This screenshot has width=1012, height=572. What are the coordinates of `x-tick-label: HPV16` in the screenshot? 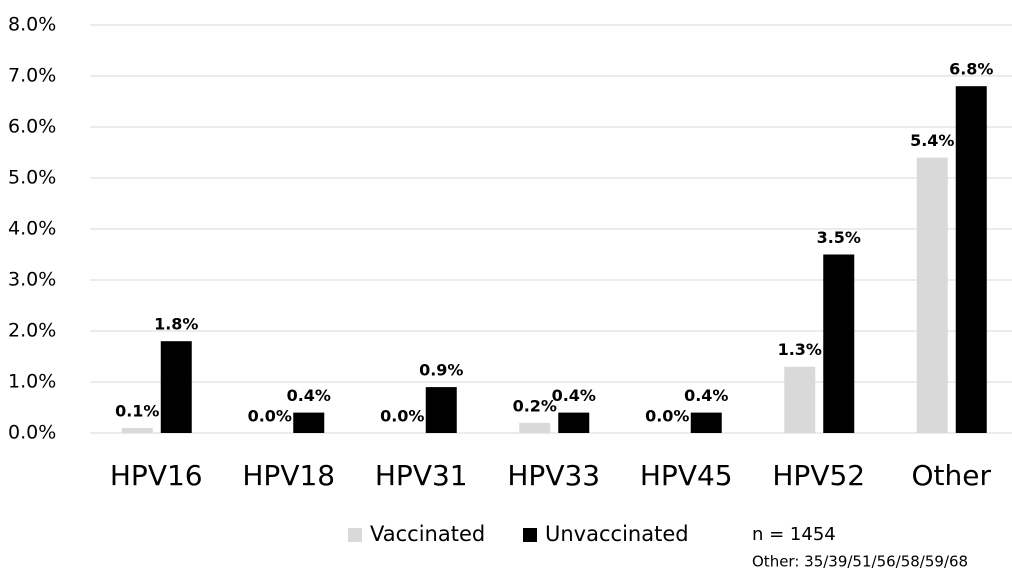 It's located at (156, 475).